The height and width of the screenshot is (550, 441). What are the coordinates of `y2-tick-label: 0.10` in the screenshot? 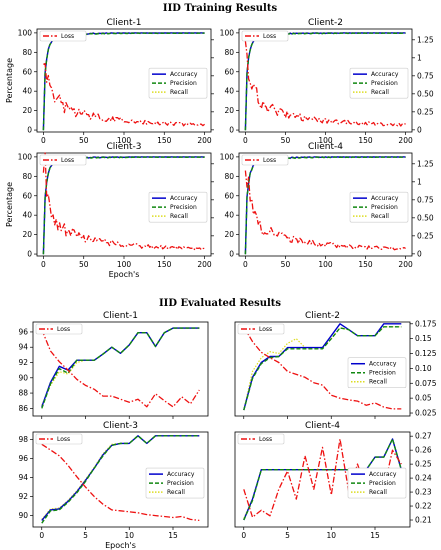 It's located at (423, 368).